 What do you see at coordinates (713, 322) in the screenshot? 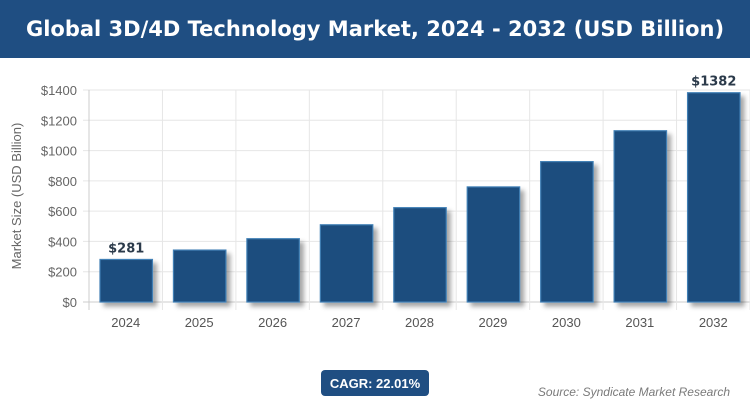
I see `x-tick-label: 2032` at bounding box center [713, 322].